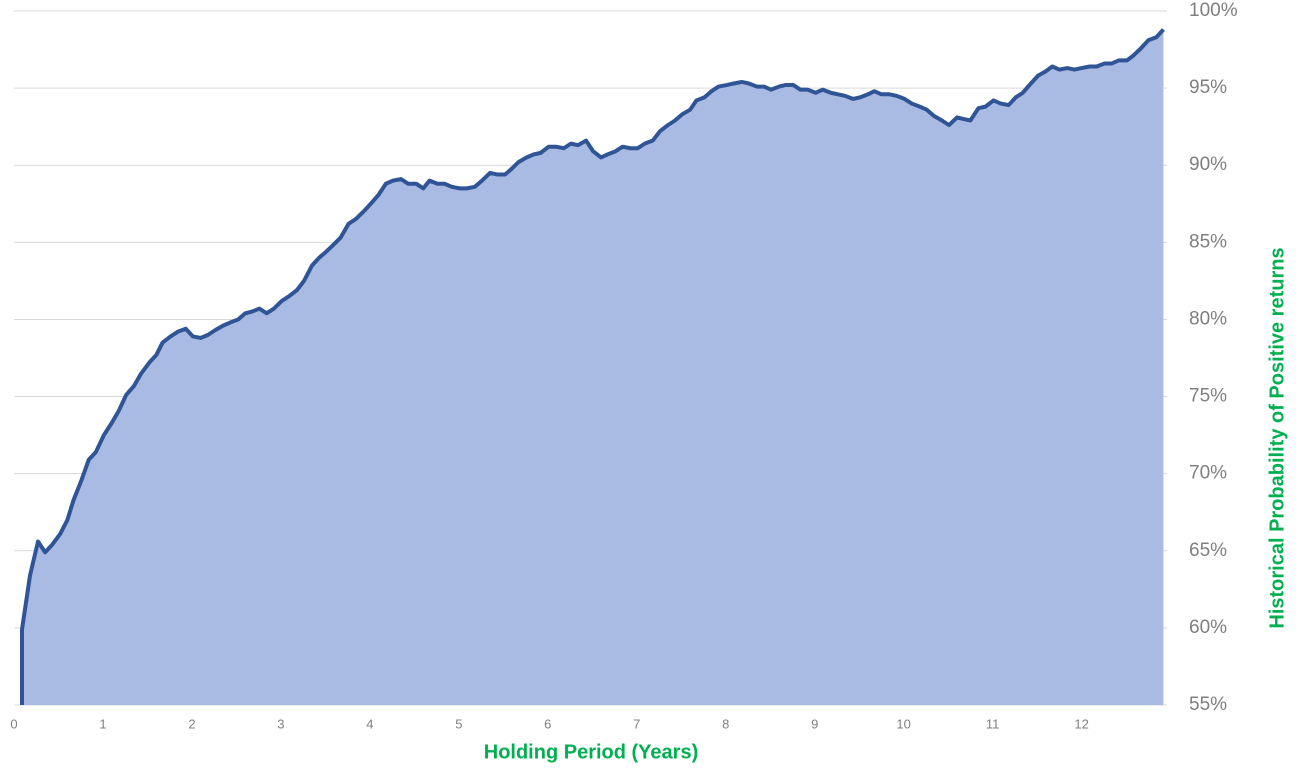 The image size is (1313, 770). Describe the element at coordinates (1208, 550) in the screenshot. I see `y-tick-label: 65%` at that location.